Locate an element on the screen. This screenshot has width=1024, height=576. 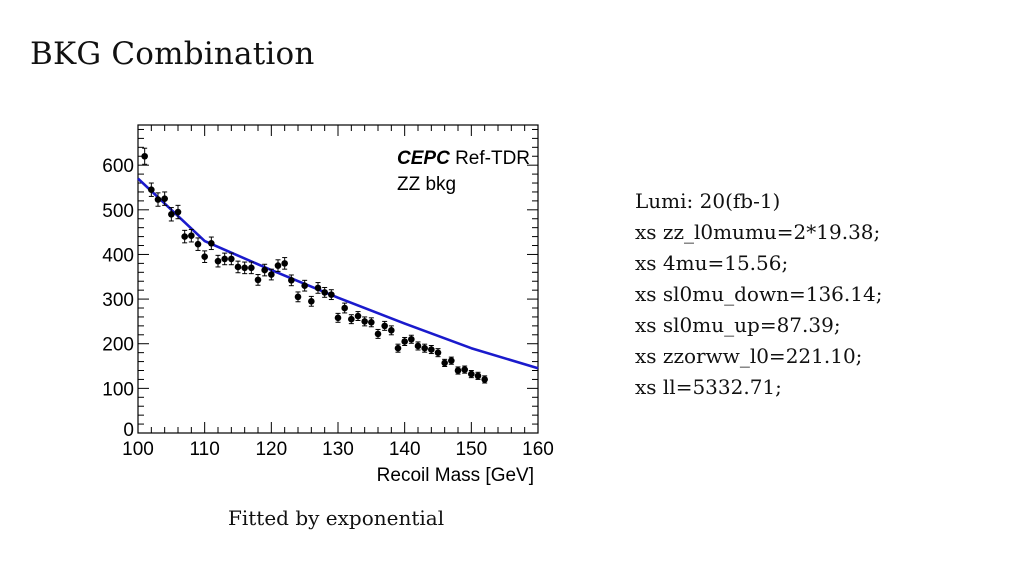
y-tick-label: 600 is located at coordinates (118, 166).